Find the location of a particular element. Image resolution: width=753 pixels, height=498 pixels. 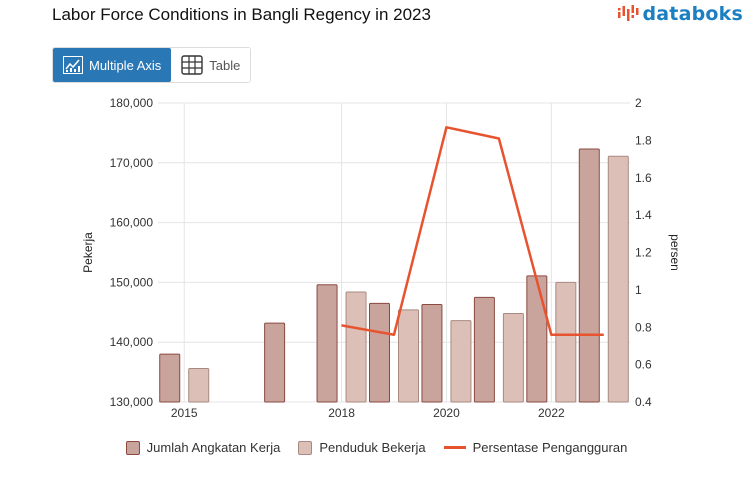

brand-name: databoks is located at coordinates (692, 14).